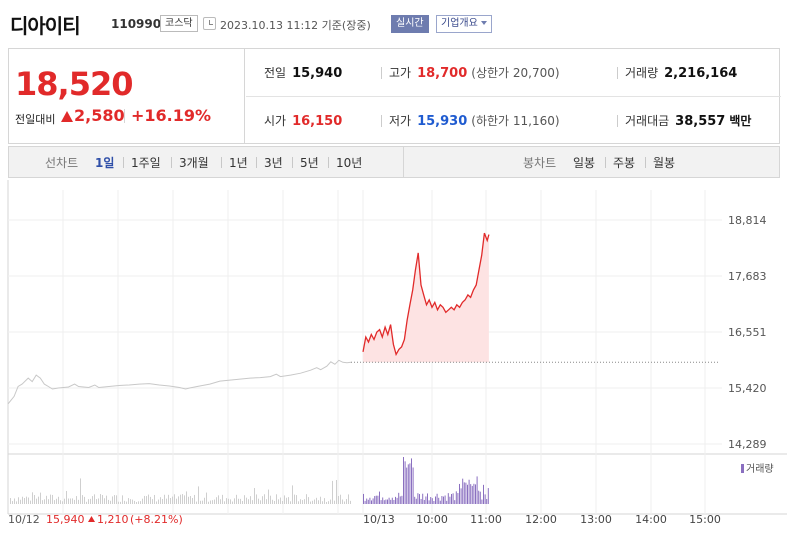 This screenshot has height=540, width=787. What do you see at coordinates (394, 162) in the screenshot?
I see `chart-period-bar: 선차트 1일 1주일 3개월 1년 3년 5년 10년 봉차트 일봉 주봉 월봉` at bounding box center [394, 162].